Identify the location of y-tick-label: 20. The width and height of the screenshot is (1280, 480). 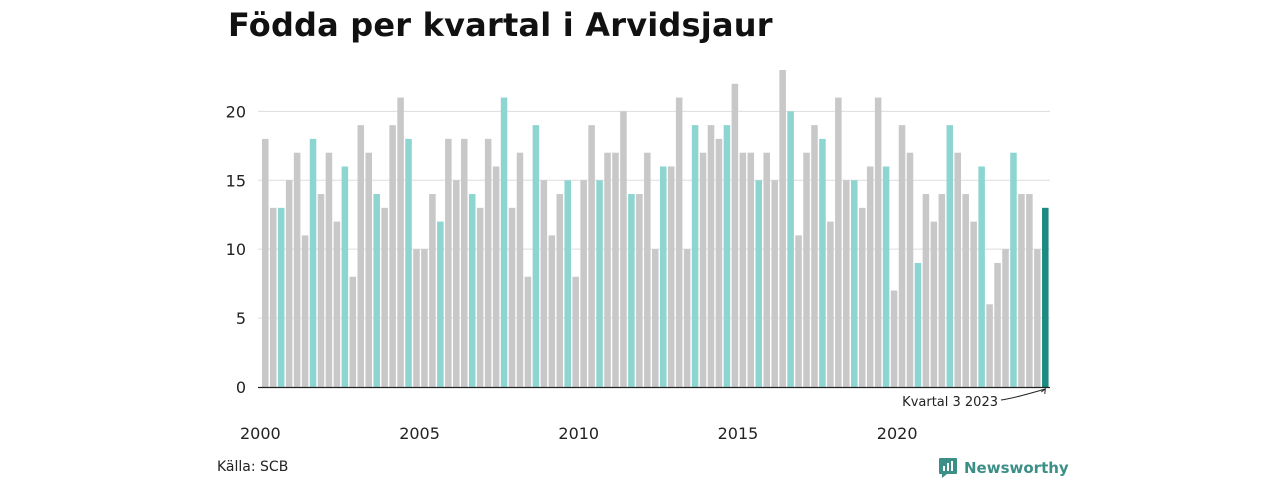
(236, 111).